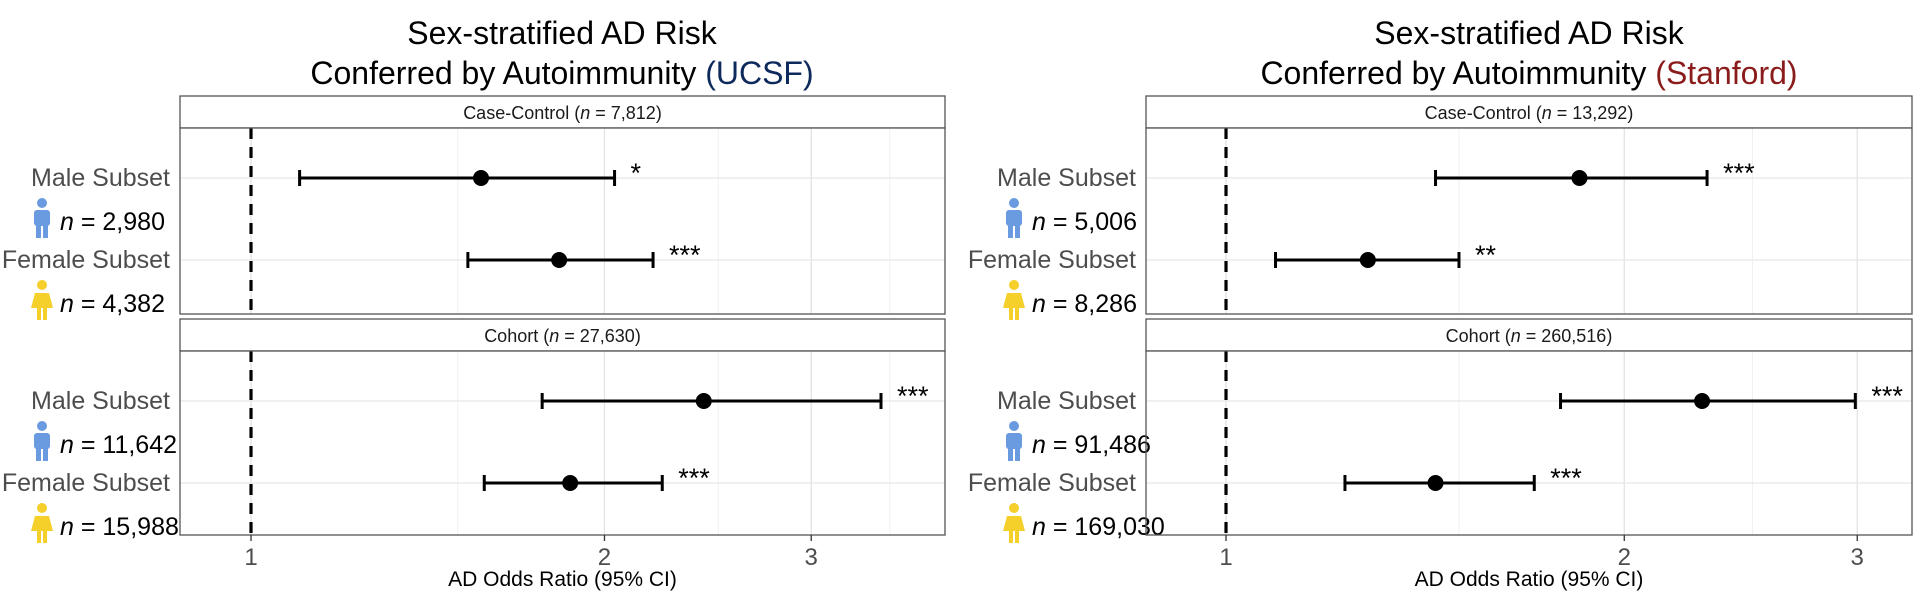 Image resolution: width=1920 pixels, height=600 pixels. What do you see at coordinates (133, 304) in the screenshot?
I see `n-value: 4,382` at bounding box center [133, 304].